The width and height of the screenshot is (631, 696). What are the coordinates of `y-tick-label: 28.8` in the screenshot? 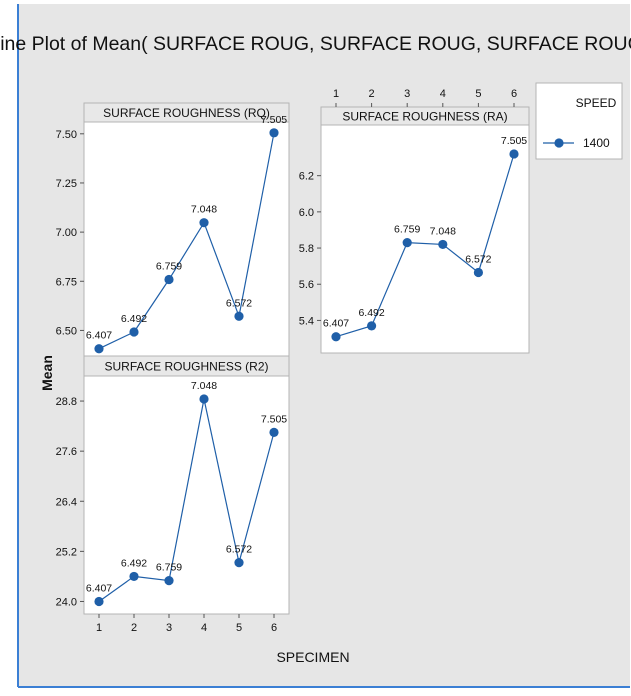 It's located at (66, 402).